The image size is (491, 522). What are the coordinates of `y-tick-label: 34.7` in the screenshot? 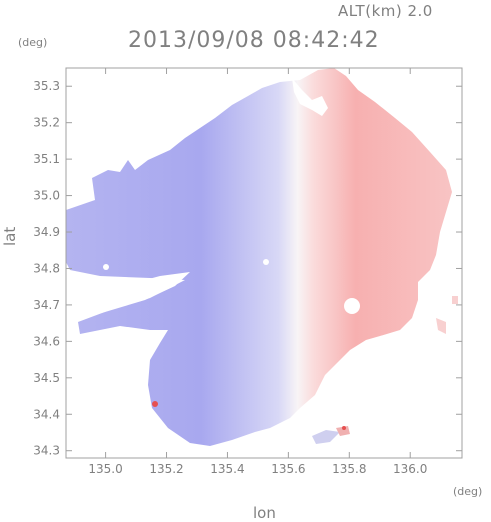 It's located at (46, 305).